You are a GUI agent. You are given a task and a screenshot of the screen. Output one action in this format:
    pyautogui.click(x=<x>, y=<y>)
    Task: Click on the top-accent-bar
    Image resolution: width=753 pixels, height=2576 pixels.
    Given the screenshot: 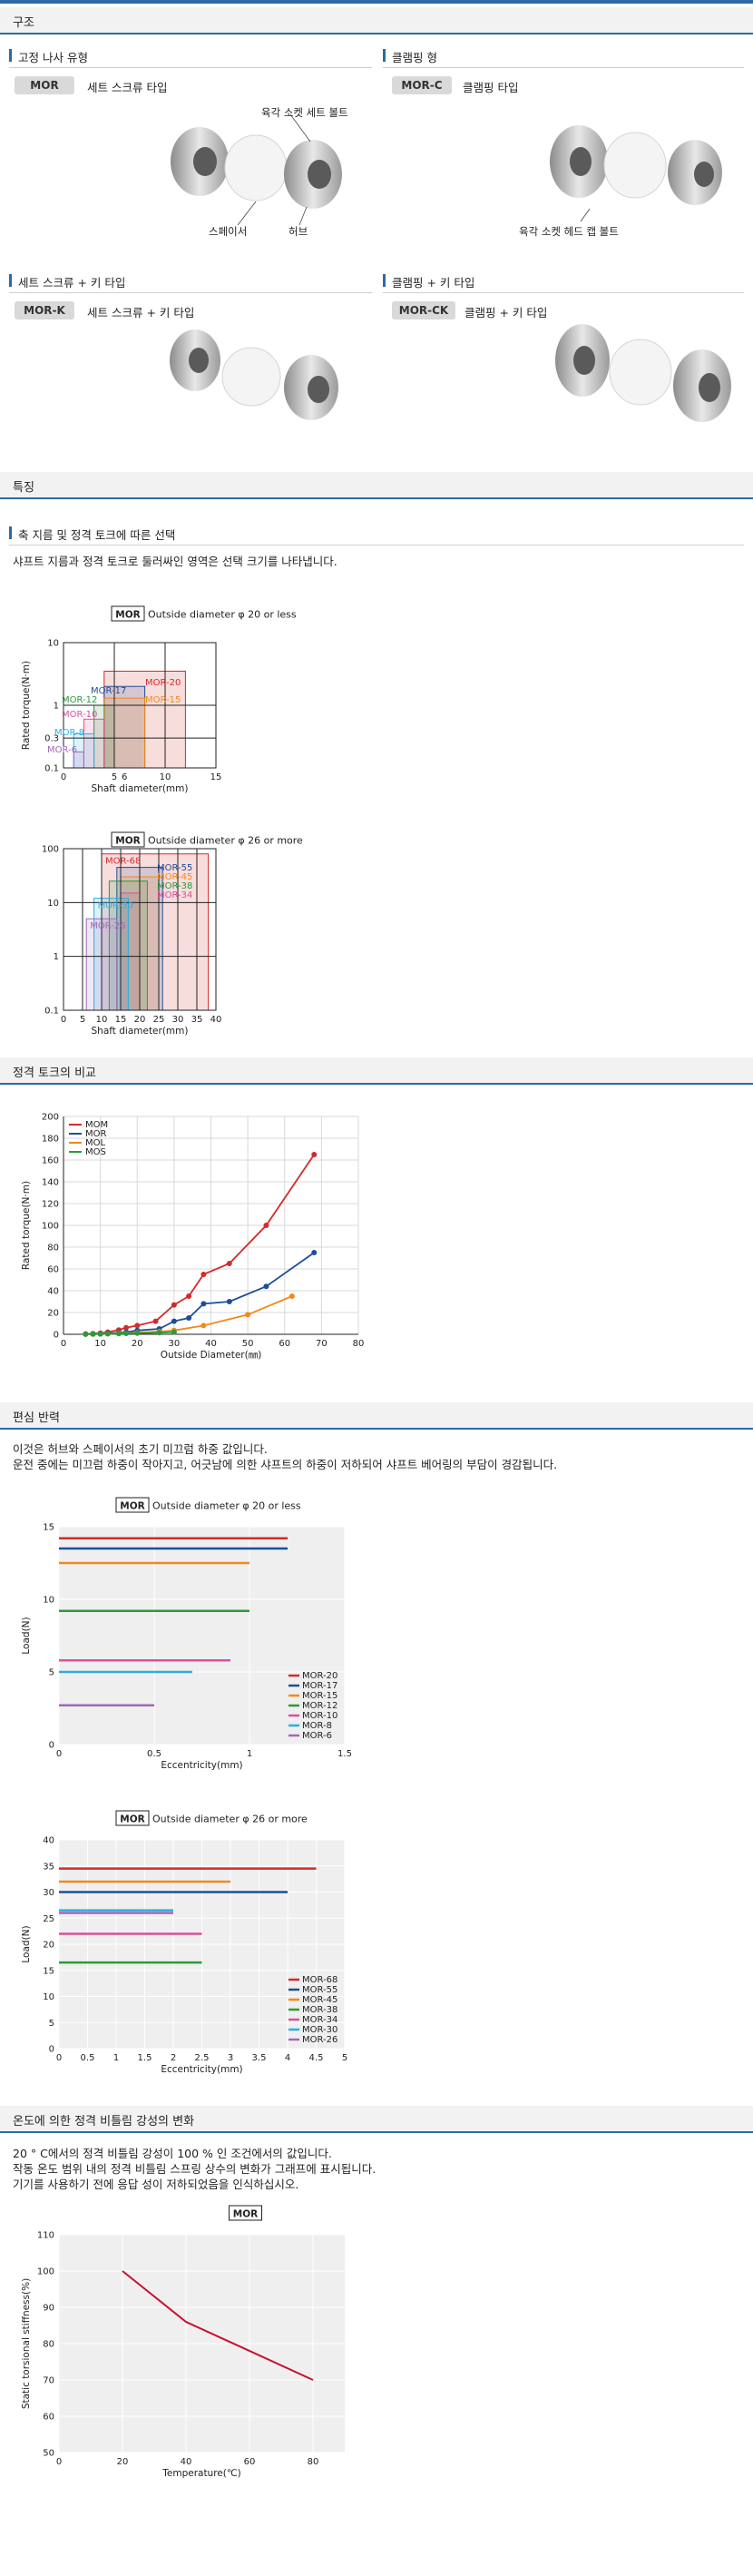 What is the action you would take?
    pyautogui.click(x=376, y=2)
    